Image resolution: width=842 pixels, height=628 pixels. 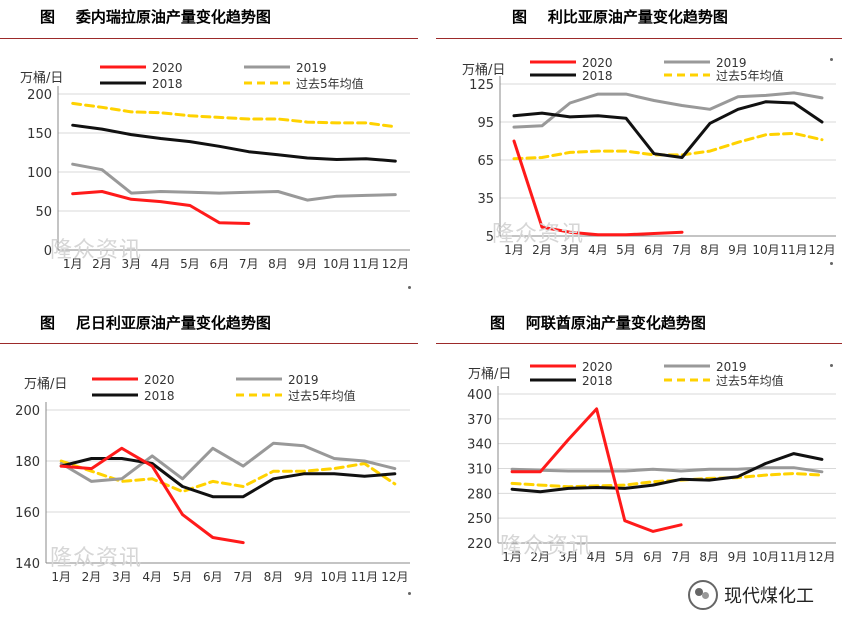 I want to click on legend-label: 2018, so click(x=167, y=84).